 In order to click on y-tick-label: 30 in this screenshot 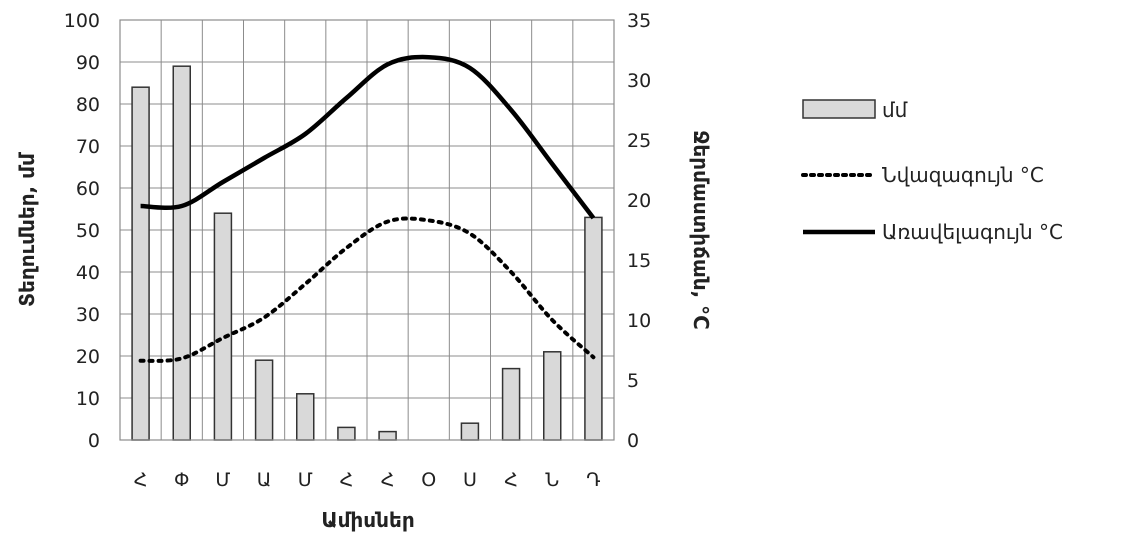, I will do `click(88, 315)`.